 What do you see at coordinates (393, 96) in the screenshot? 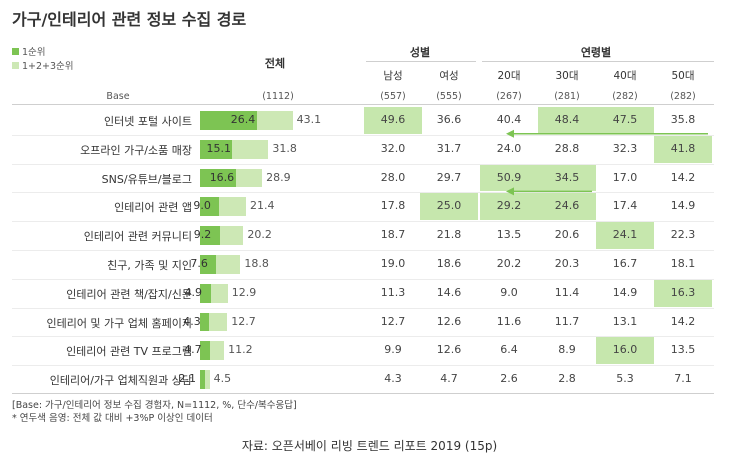
I see `column-base: (557)` at bounding box center [393, 96].